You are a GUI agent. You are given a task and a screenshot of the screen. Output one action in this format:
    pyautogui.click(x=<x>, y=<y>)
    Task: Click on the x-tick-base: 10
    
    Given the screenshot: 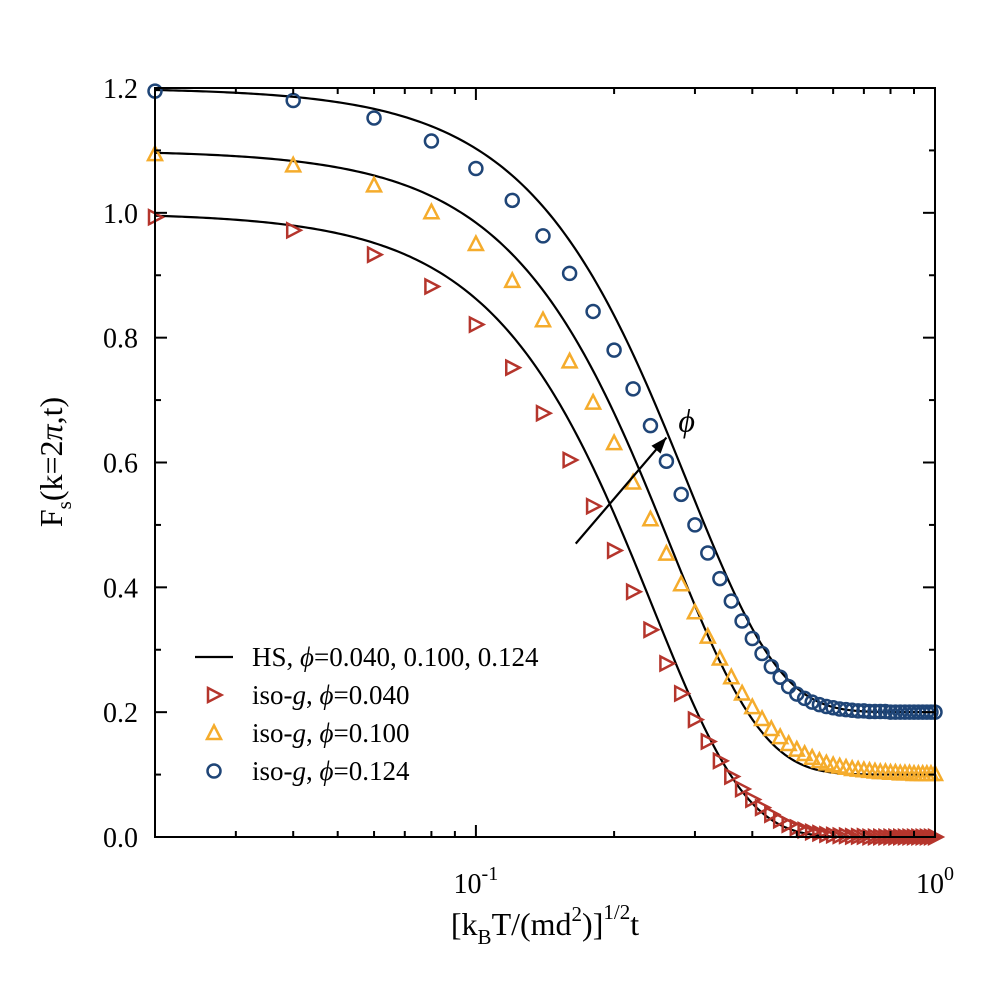 What is the action you would take?
    pyautogui.click(x=468, y=884)
    